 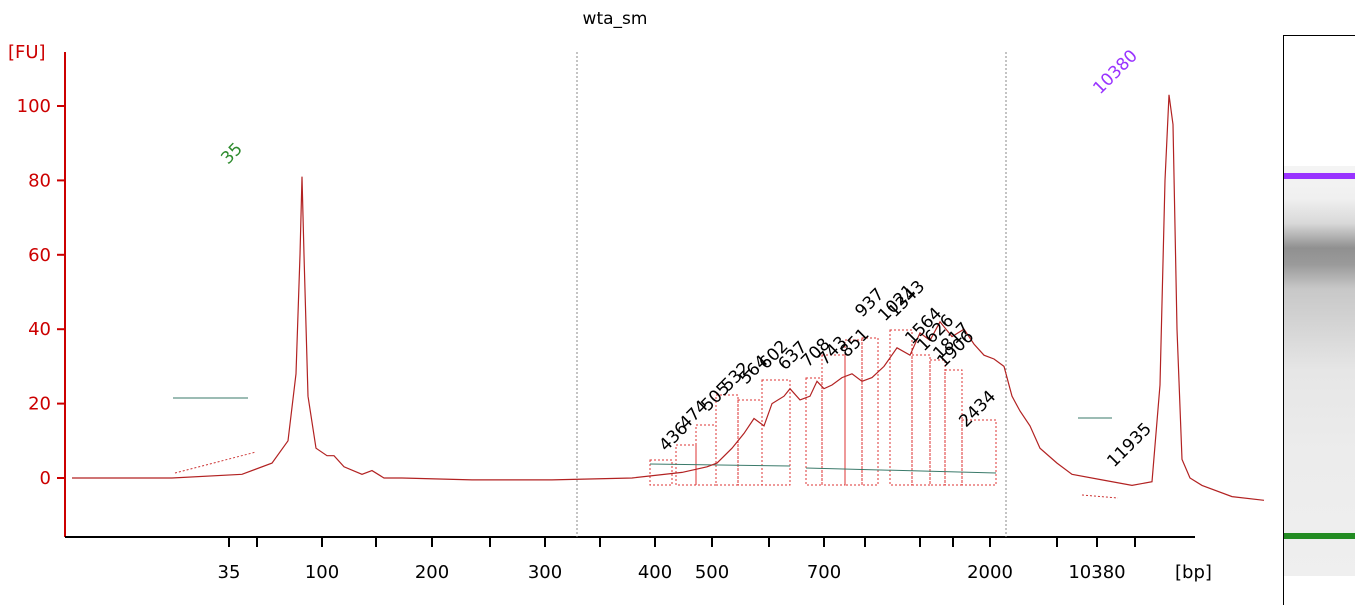 I want to click on peak-label: 11935, so click(x=1129, y=445).